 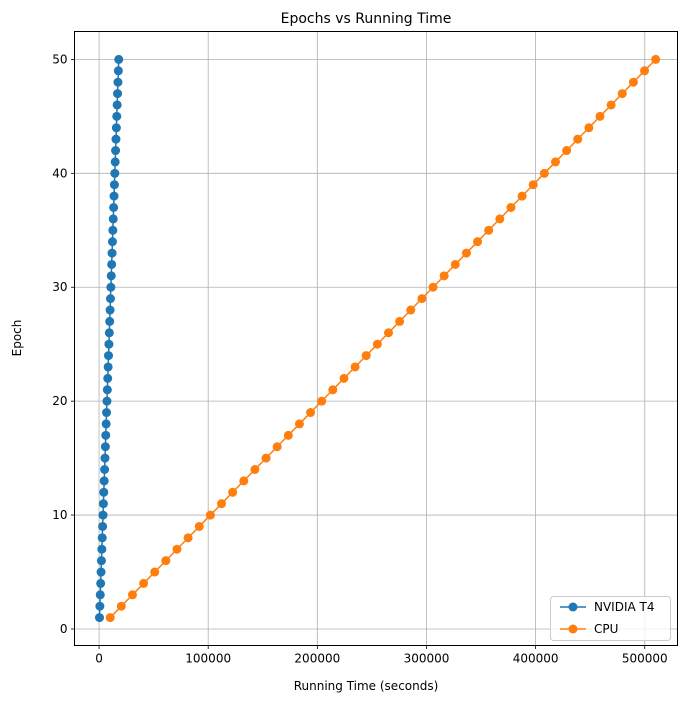 I want to click on x-tick-label: 200000, so click(x=317, y=659).